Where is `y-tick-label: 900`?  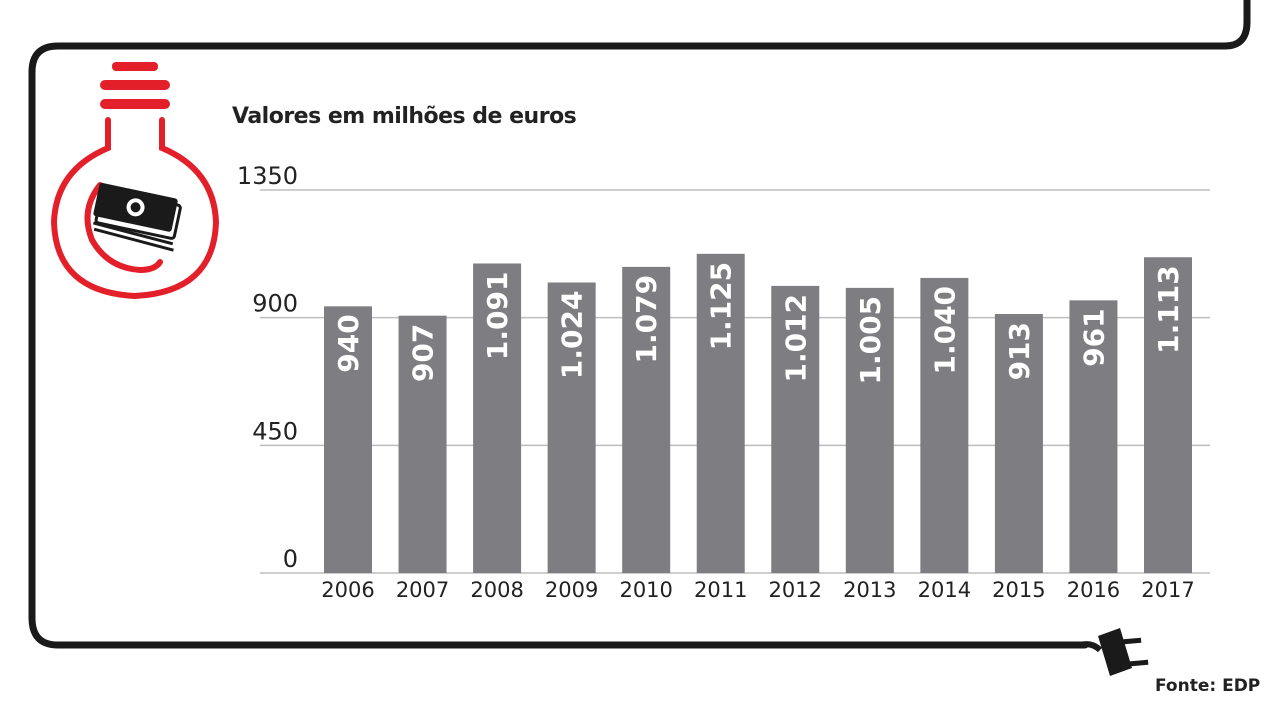 y-tick-label: 900 is located at coordinates (275, 304).